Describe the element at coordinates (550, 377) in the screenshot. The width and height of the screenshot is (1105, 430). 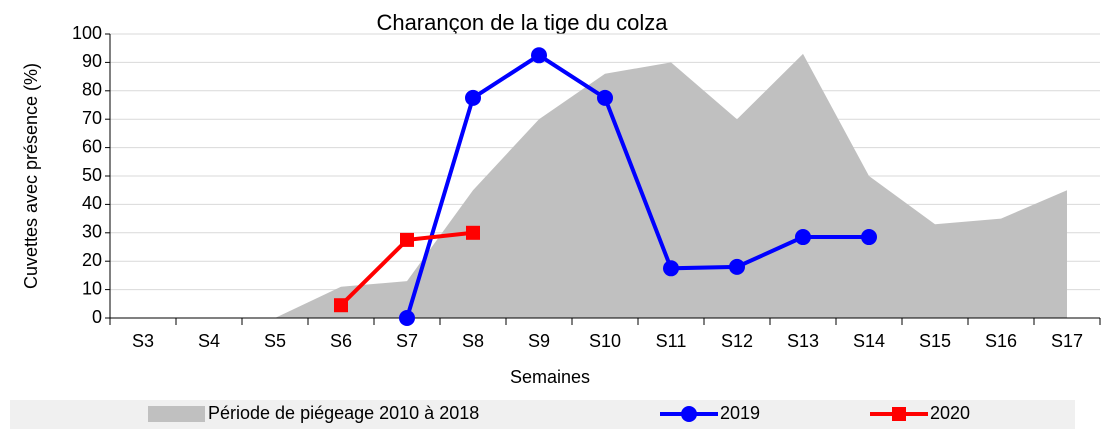
I see `x-axis-label: Semaines` at that location.